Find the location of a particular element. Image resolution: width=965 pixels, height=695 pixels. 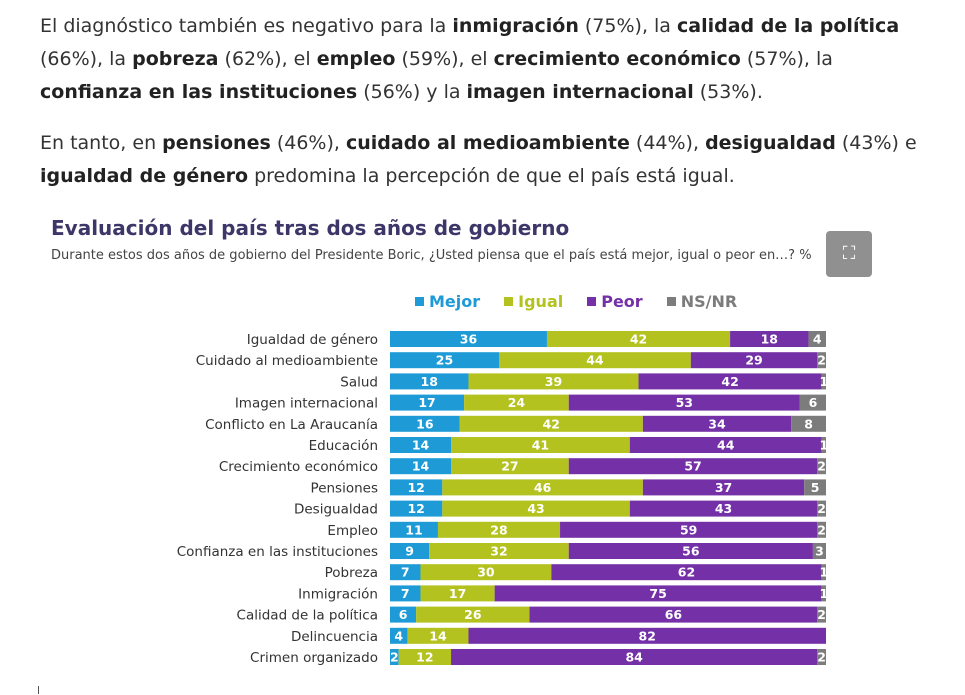

category-label: Imagen internacional is located at coordinates (306, 404).